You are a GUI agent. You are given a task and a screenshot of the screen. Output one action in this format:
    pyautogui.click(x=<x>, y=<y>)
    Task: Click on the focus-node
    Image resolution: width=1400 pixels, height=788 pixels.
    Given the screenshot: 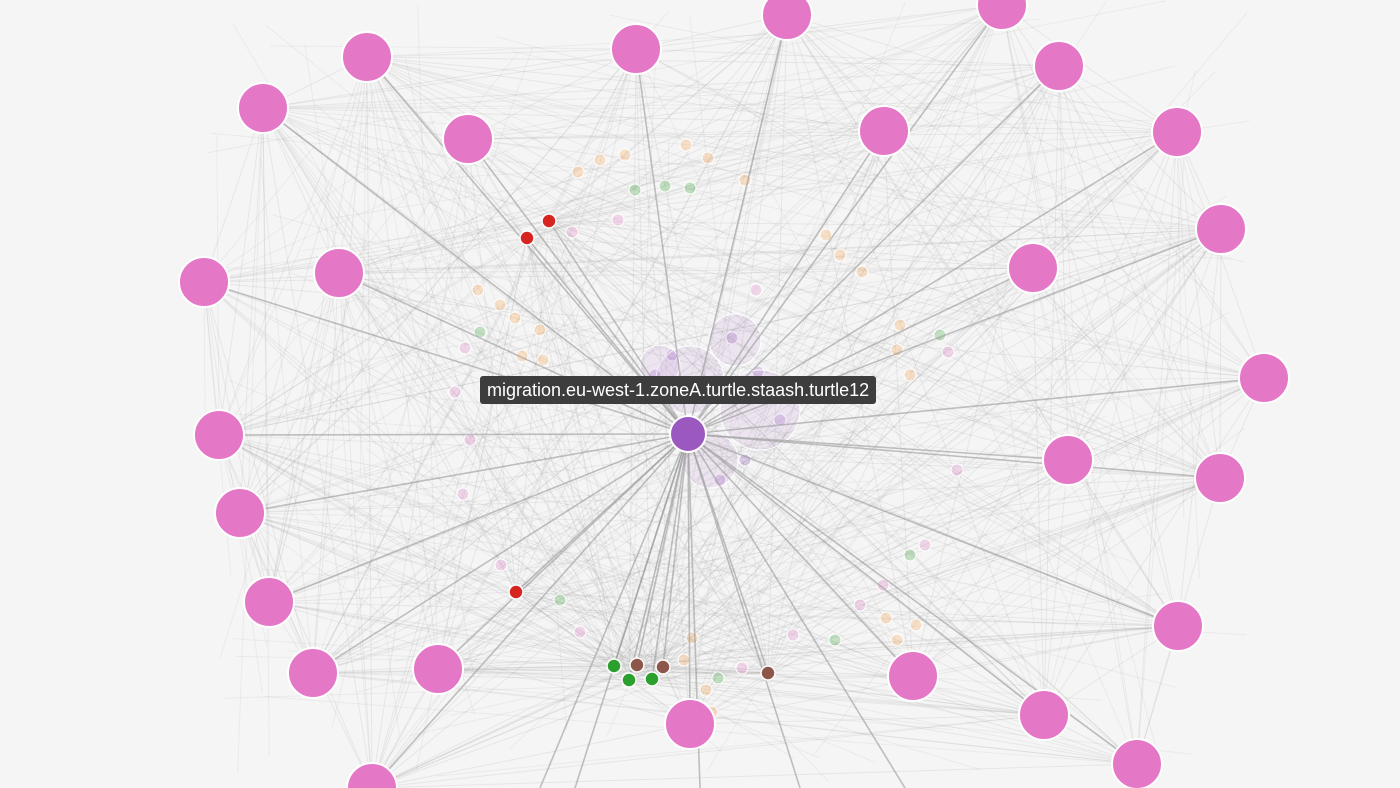 What is the action you would take?
    pyautogui.click(x=688, y=434)
    